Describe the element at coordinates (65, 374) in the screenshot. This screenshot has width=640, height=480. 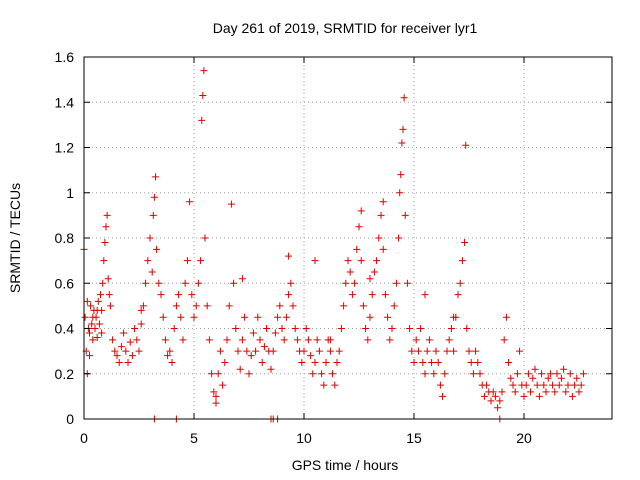
I see `y-tick-label: 0.2` at that location.